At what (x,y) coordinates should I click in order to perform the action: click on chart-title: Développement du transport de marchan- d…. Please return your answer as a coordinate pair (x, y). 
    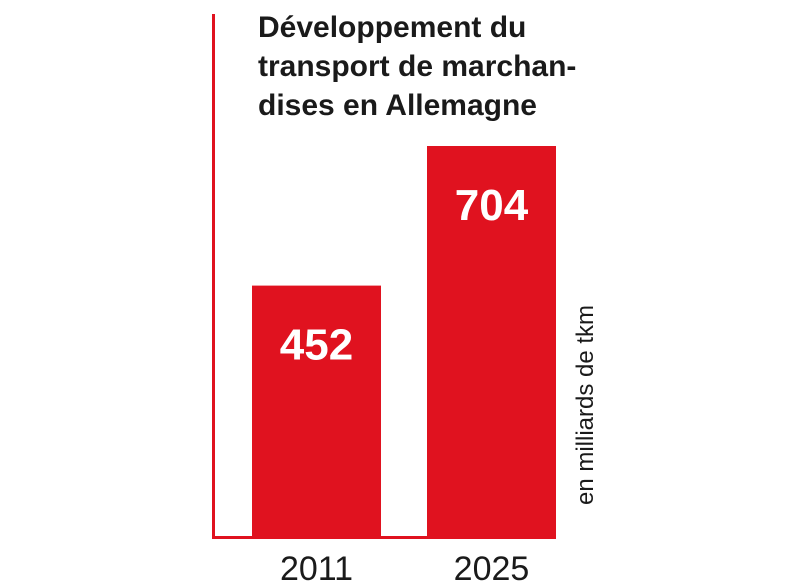
    Looking at the image, I should click on (417, 66).